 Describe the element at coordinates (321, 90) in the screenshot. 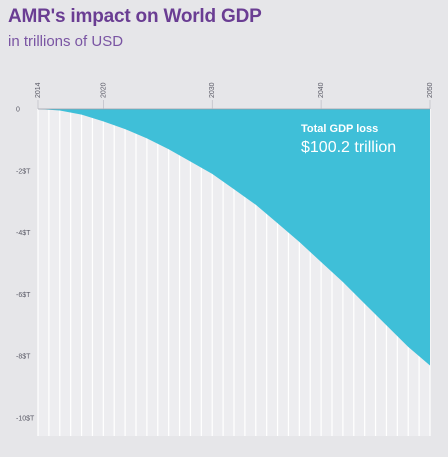

I see `x-tick-label: 2040` at that location.